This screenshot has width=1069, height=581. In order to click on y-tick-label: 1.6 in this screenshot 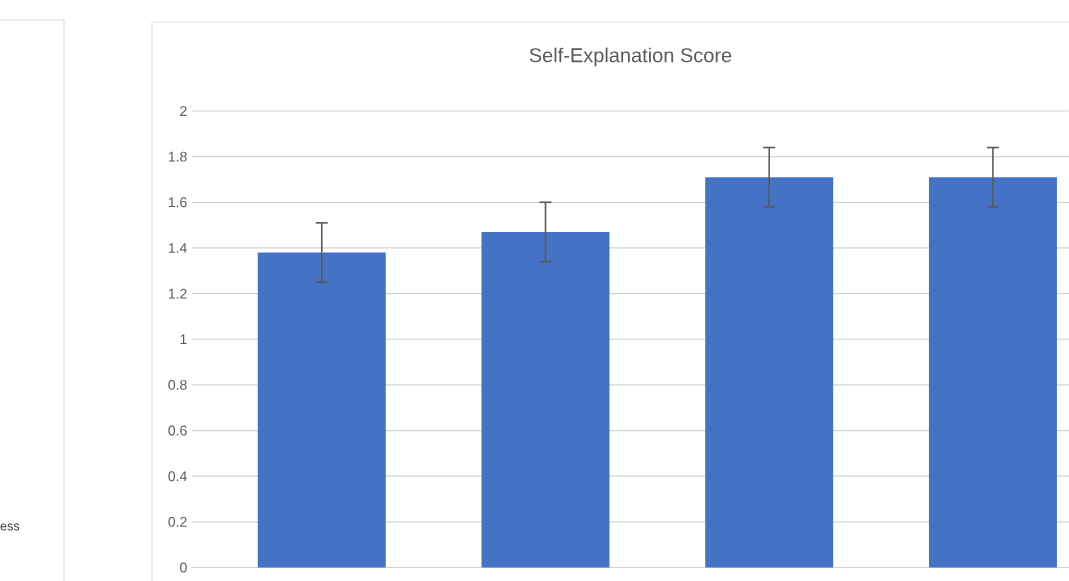, I will do `click(177, 202)`.